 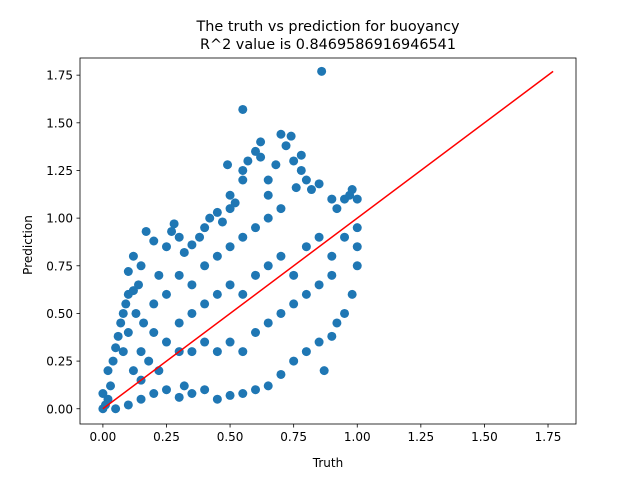 What do you see at coordinates (327, 27) in the screenshot?
I see `chart-title: The truth vs prediction for buoyancy` at bounding box center [327, 27].